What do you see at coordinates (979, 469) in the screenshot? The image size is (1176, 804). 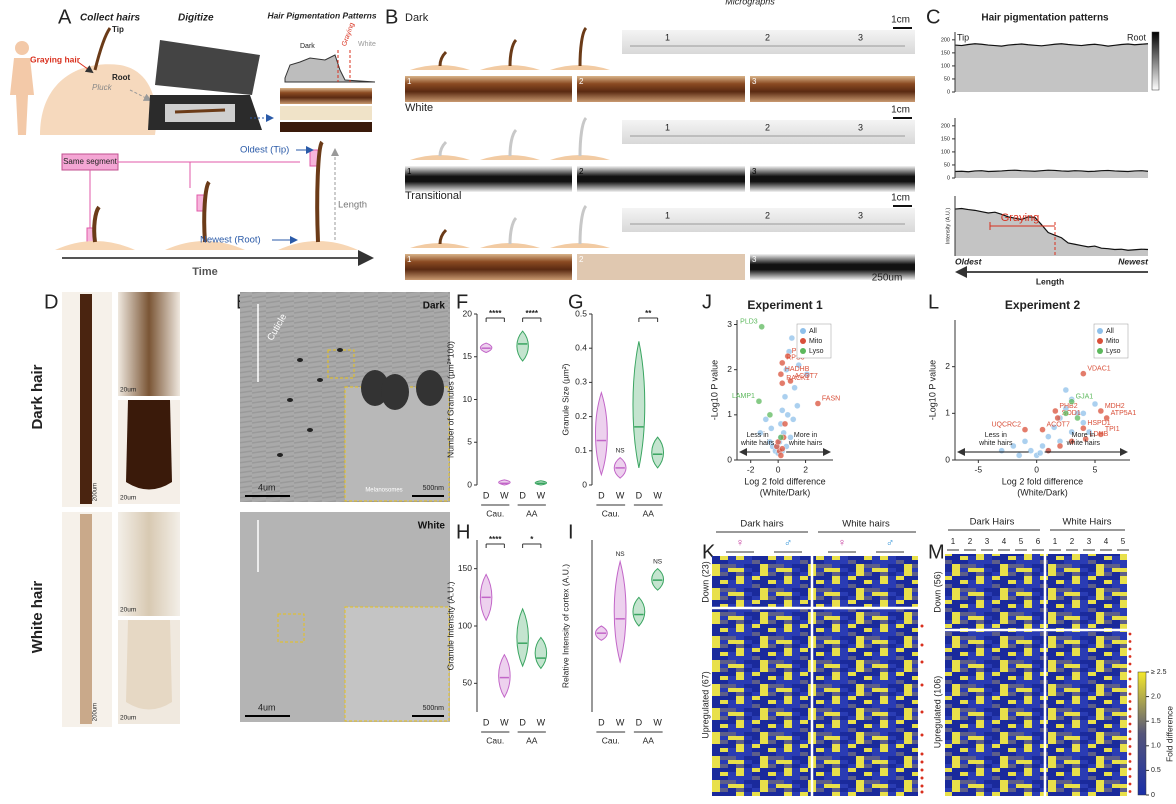 I see `x-tick-label: -5` at bounding box center [979, 469].